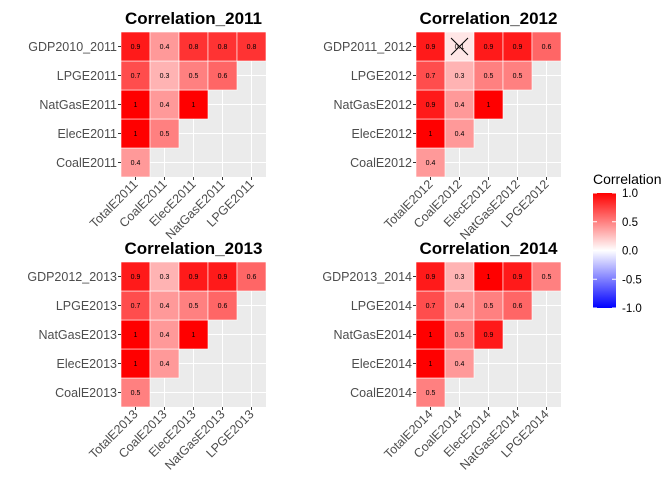 The image size is (672, 480). What do you see at coordinates (87, 134) in the screenshot?
I see `y-tick-label: ElecE2011` at bounding box center [87, 134].